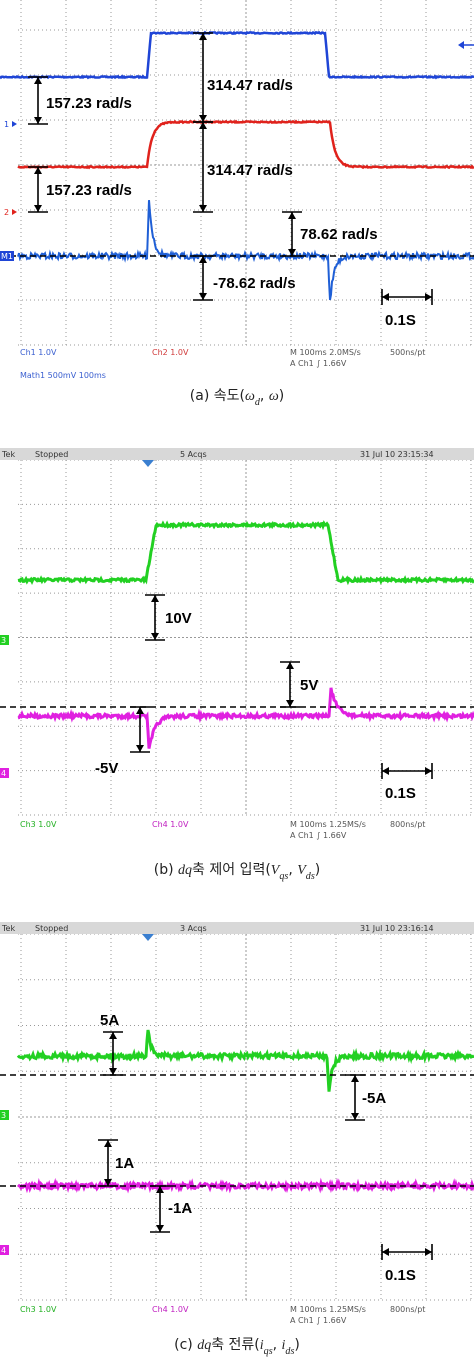  Describe the element at coordinates (124, 1163) in the screenshot. I see `measurement-label: 1A` at that location.